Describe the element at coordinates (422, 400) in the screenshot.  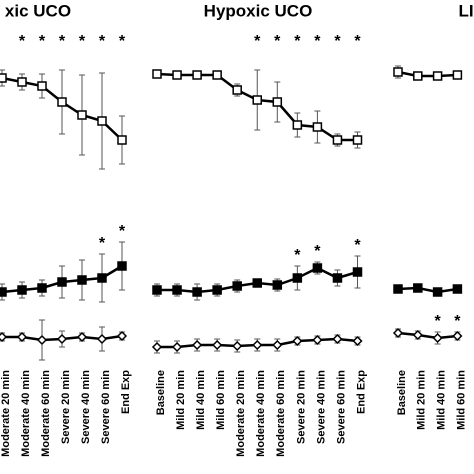
I see `x-tick-label: Mild 20 min` at that location.